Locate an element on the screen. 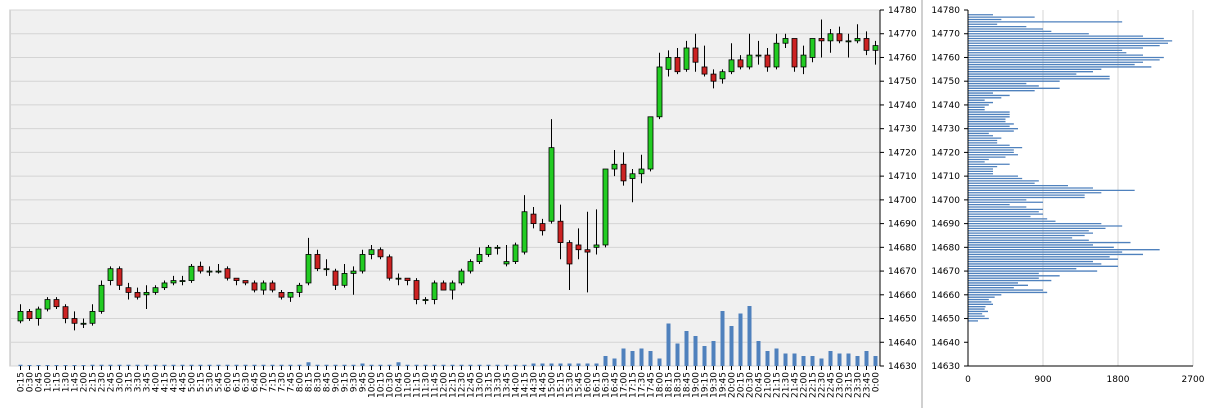 The width and height of the screenshot is (1211, 408). y-tick-label: 14700 is located at coordinates (902, 201).